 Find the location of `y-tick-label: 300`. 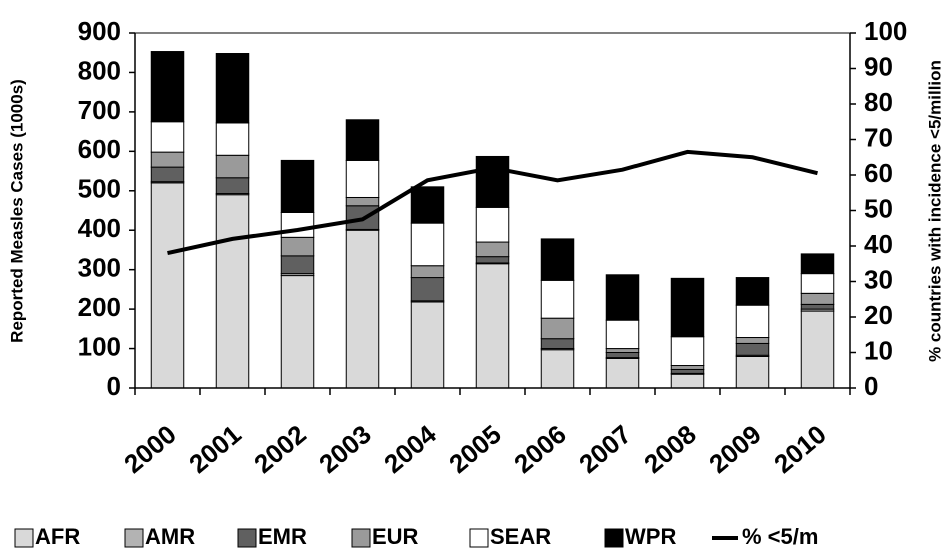

y-tick-label: 300 is located at coordinates (99, 268).